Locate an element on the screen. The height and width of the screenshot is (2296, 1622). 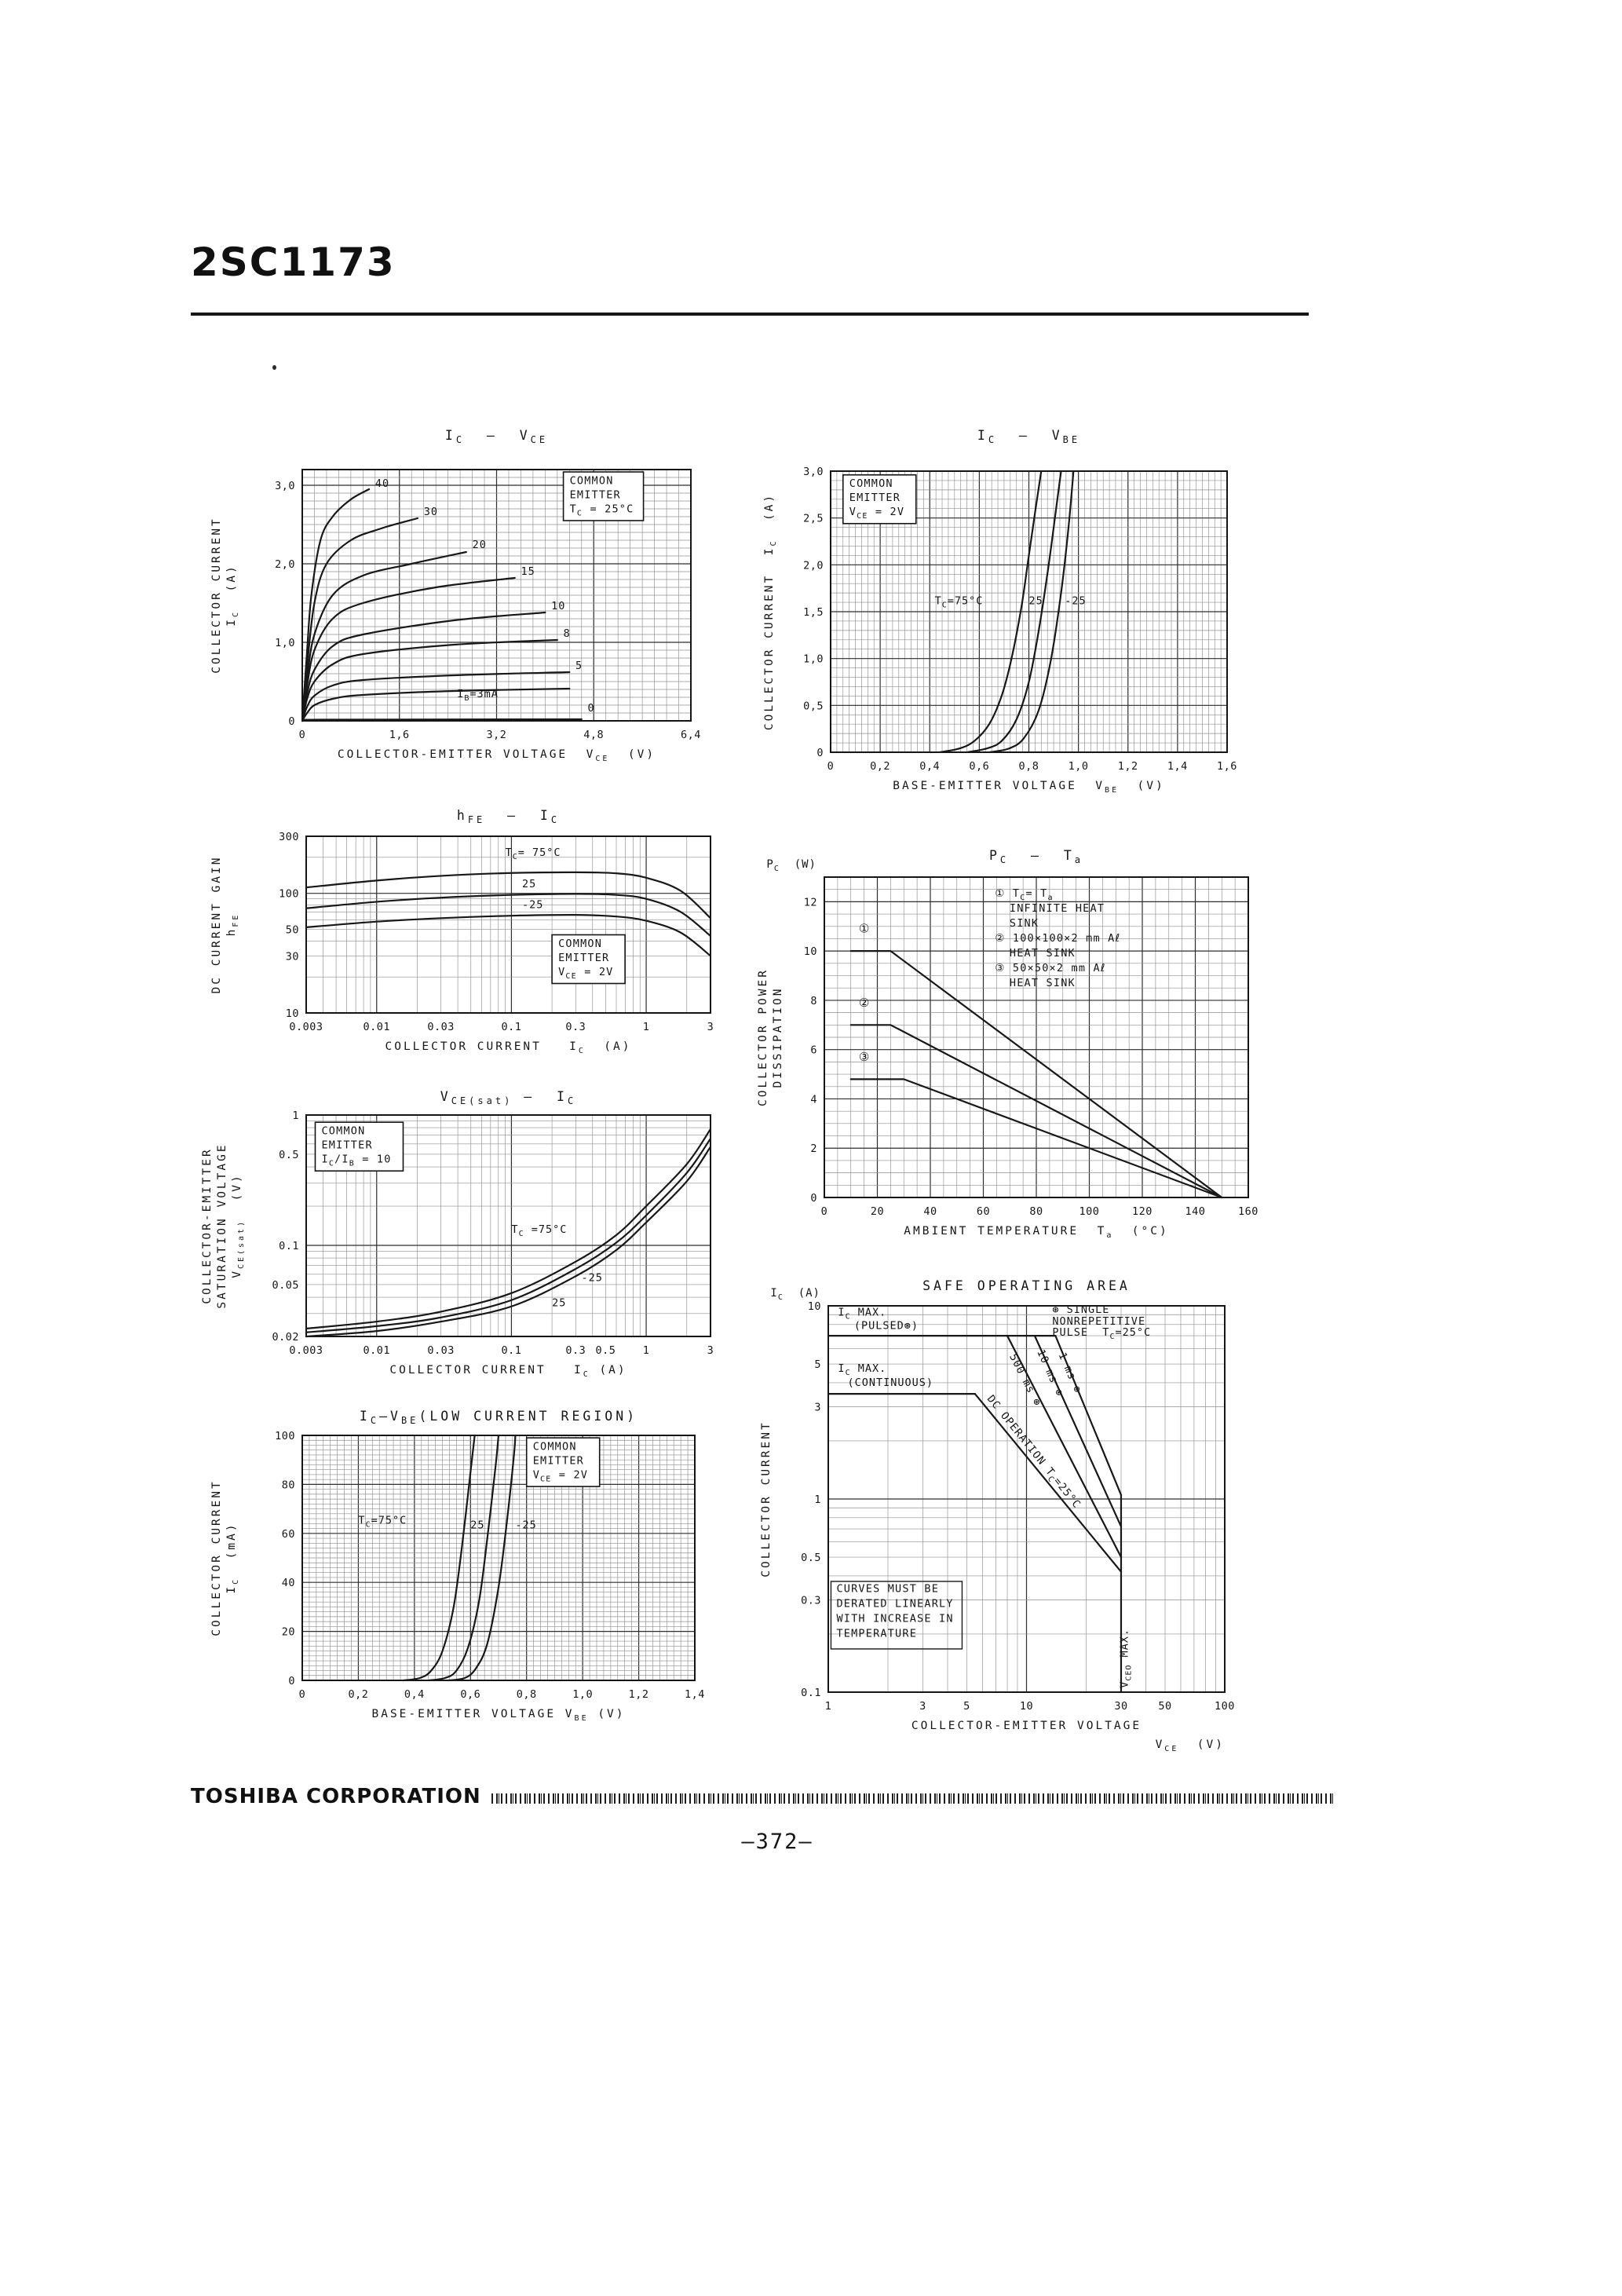
svg-text: 0,4 is located at coordinates (414, 1695).